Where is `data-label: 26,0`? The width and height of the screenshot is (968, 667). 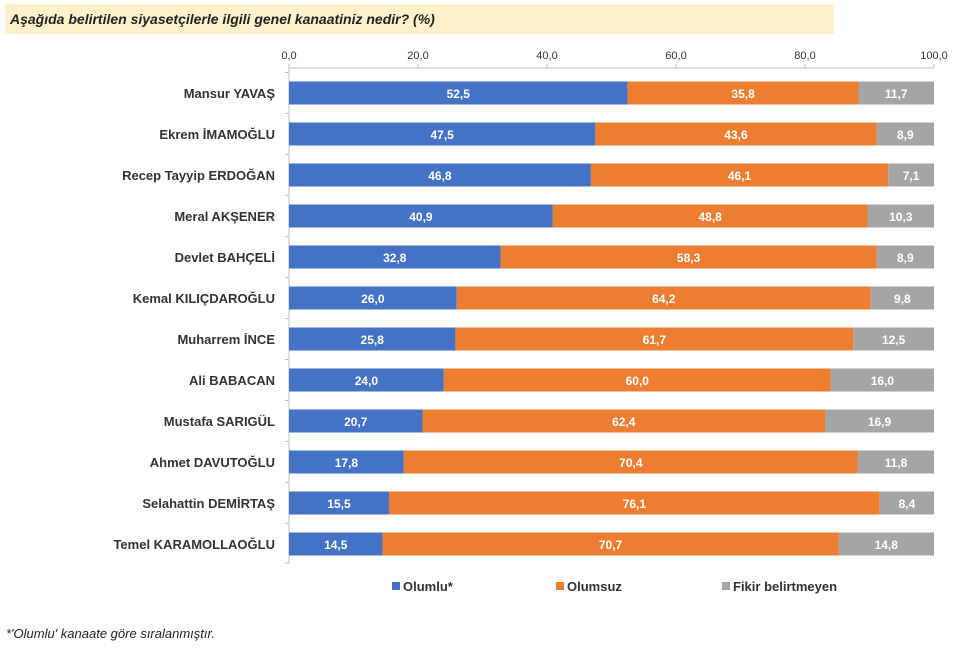
data-label: 26,0 is located at coordinates (373, 299).